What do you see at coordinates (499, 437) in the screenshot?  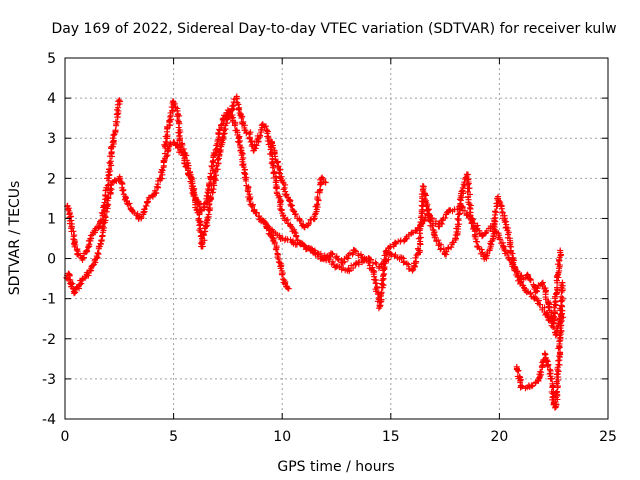 I see `x-tick-label: 20` at bounding box center [499, 437].